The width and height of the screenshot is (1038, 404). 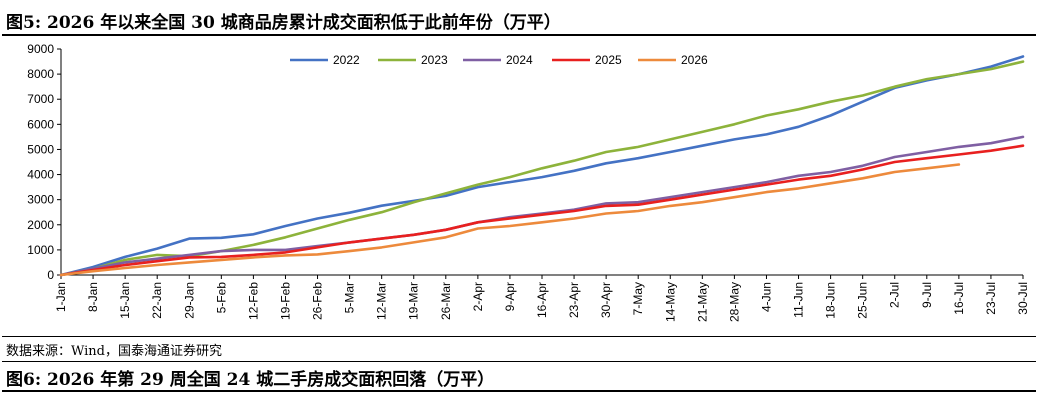 What do you see at coordinates (959, 298) in the screenshot?
I see `x-tick-label: 16-Jul` at bounding box center [959, 298].